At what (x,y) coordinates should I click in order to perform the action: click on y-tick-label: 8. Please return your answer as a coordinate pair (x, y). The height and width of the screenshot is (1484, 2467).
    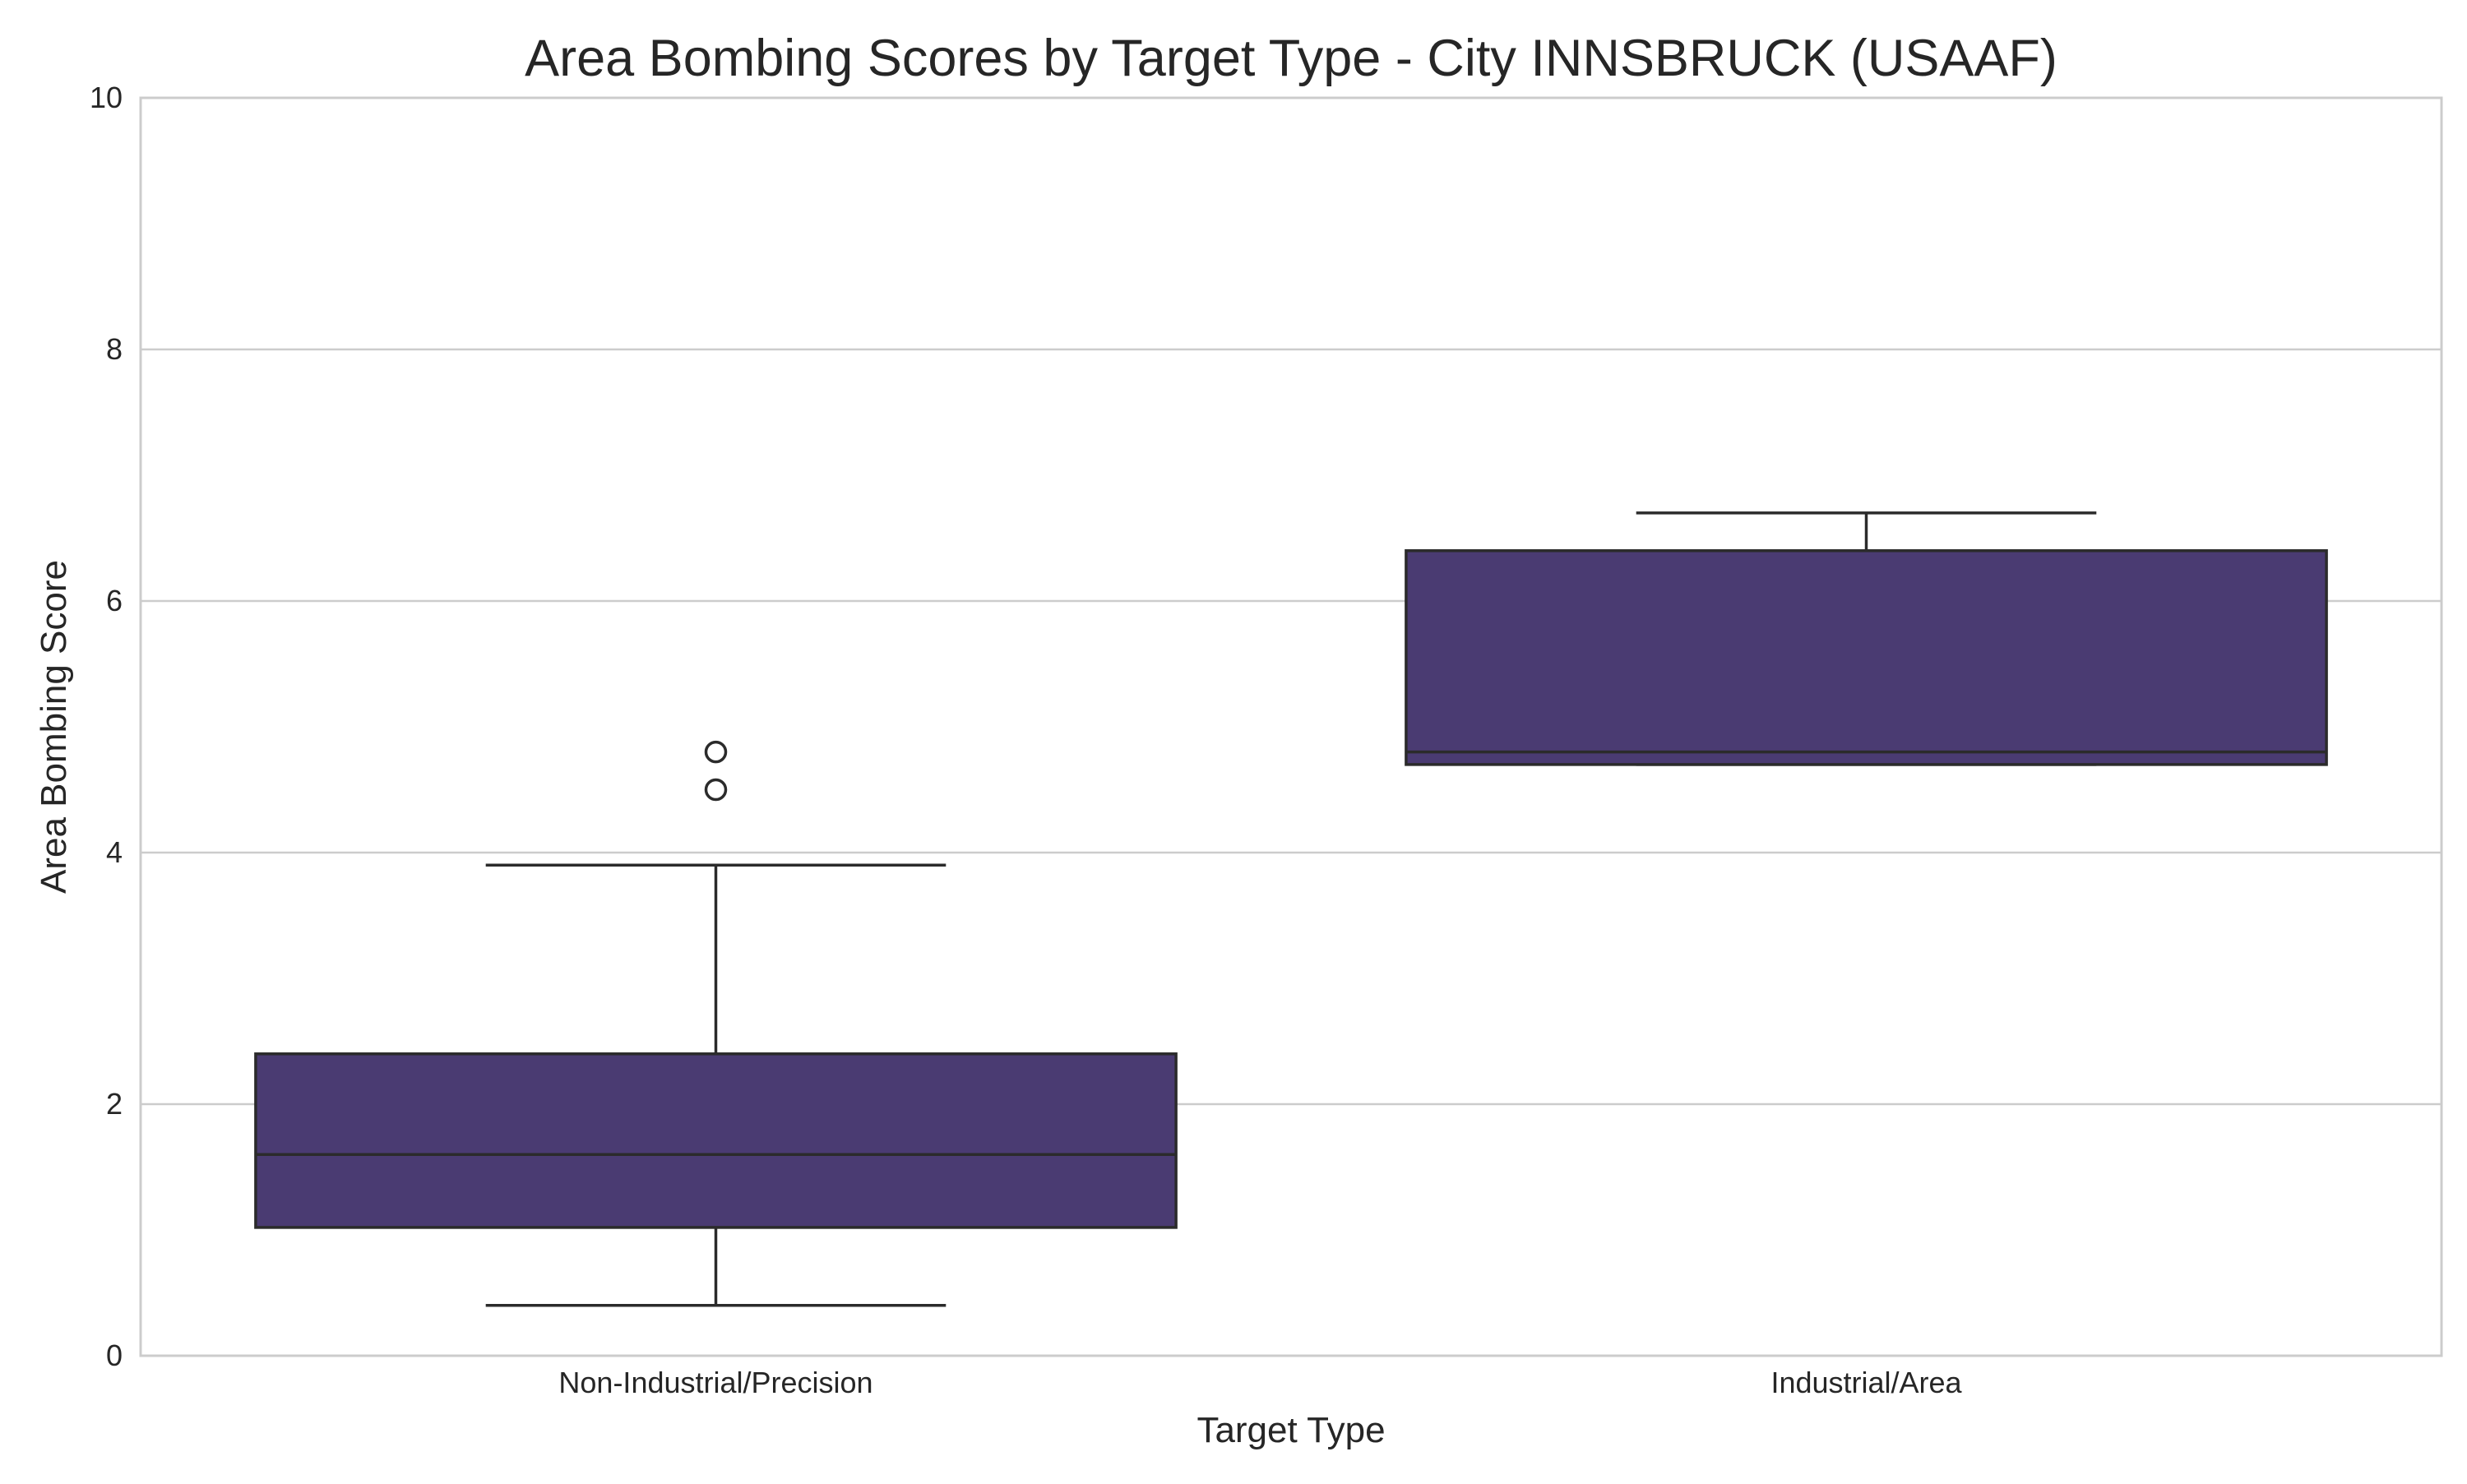
    Looking at the image, I should click on (115, 349).